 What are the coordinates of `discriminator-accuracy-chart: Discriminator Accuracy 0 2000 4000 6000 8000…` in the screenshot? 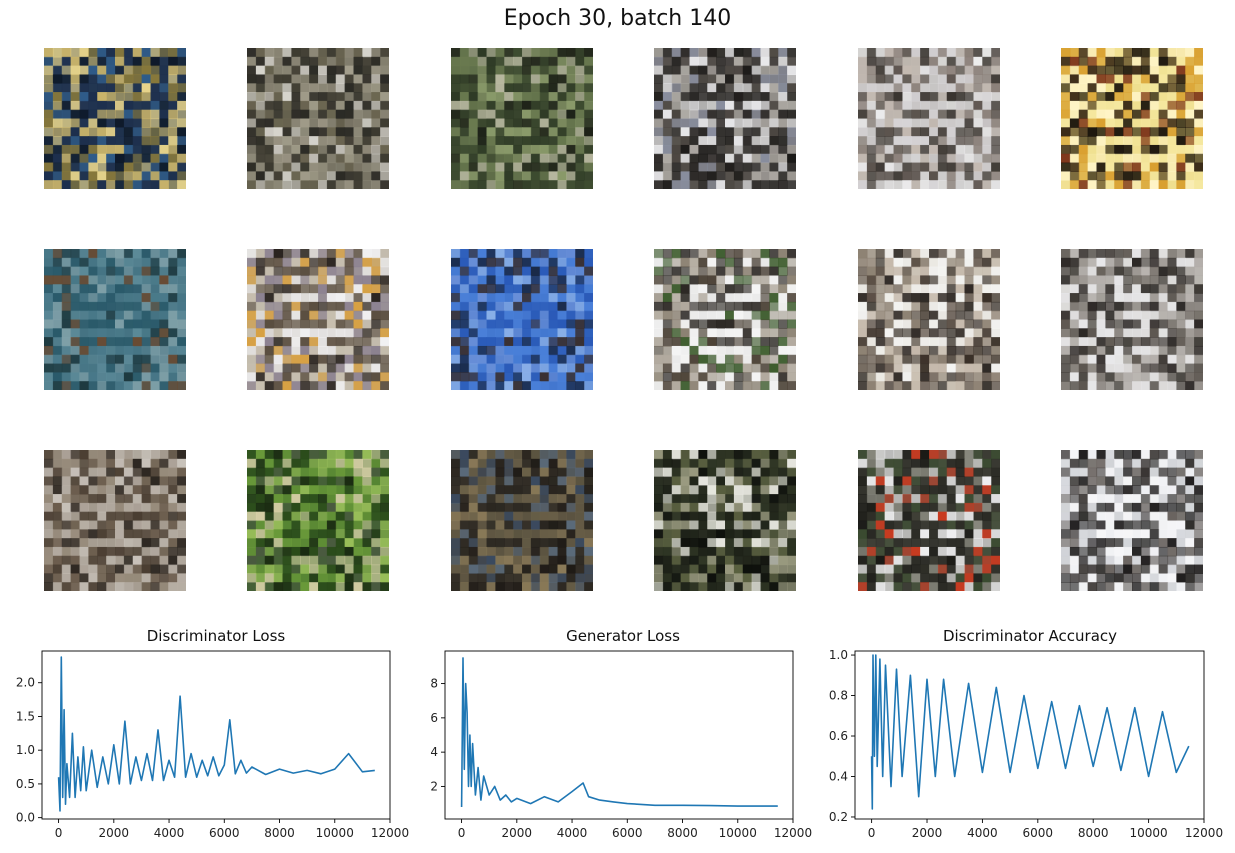 It's located at (1025, 739).